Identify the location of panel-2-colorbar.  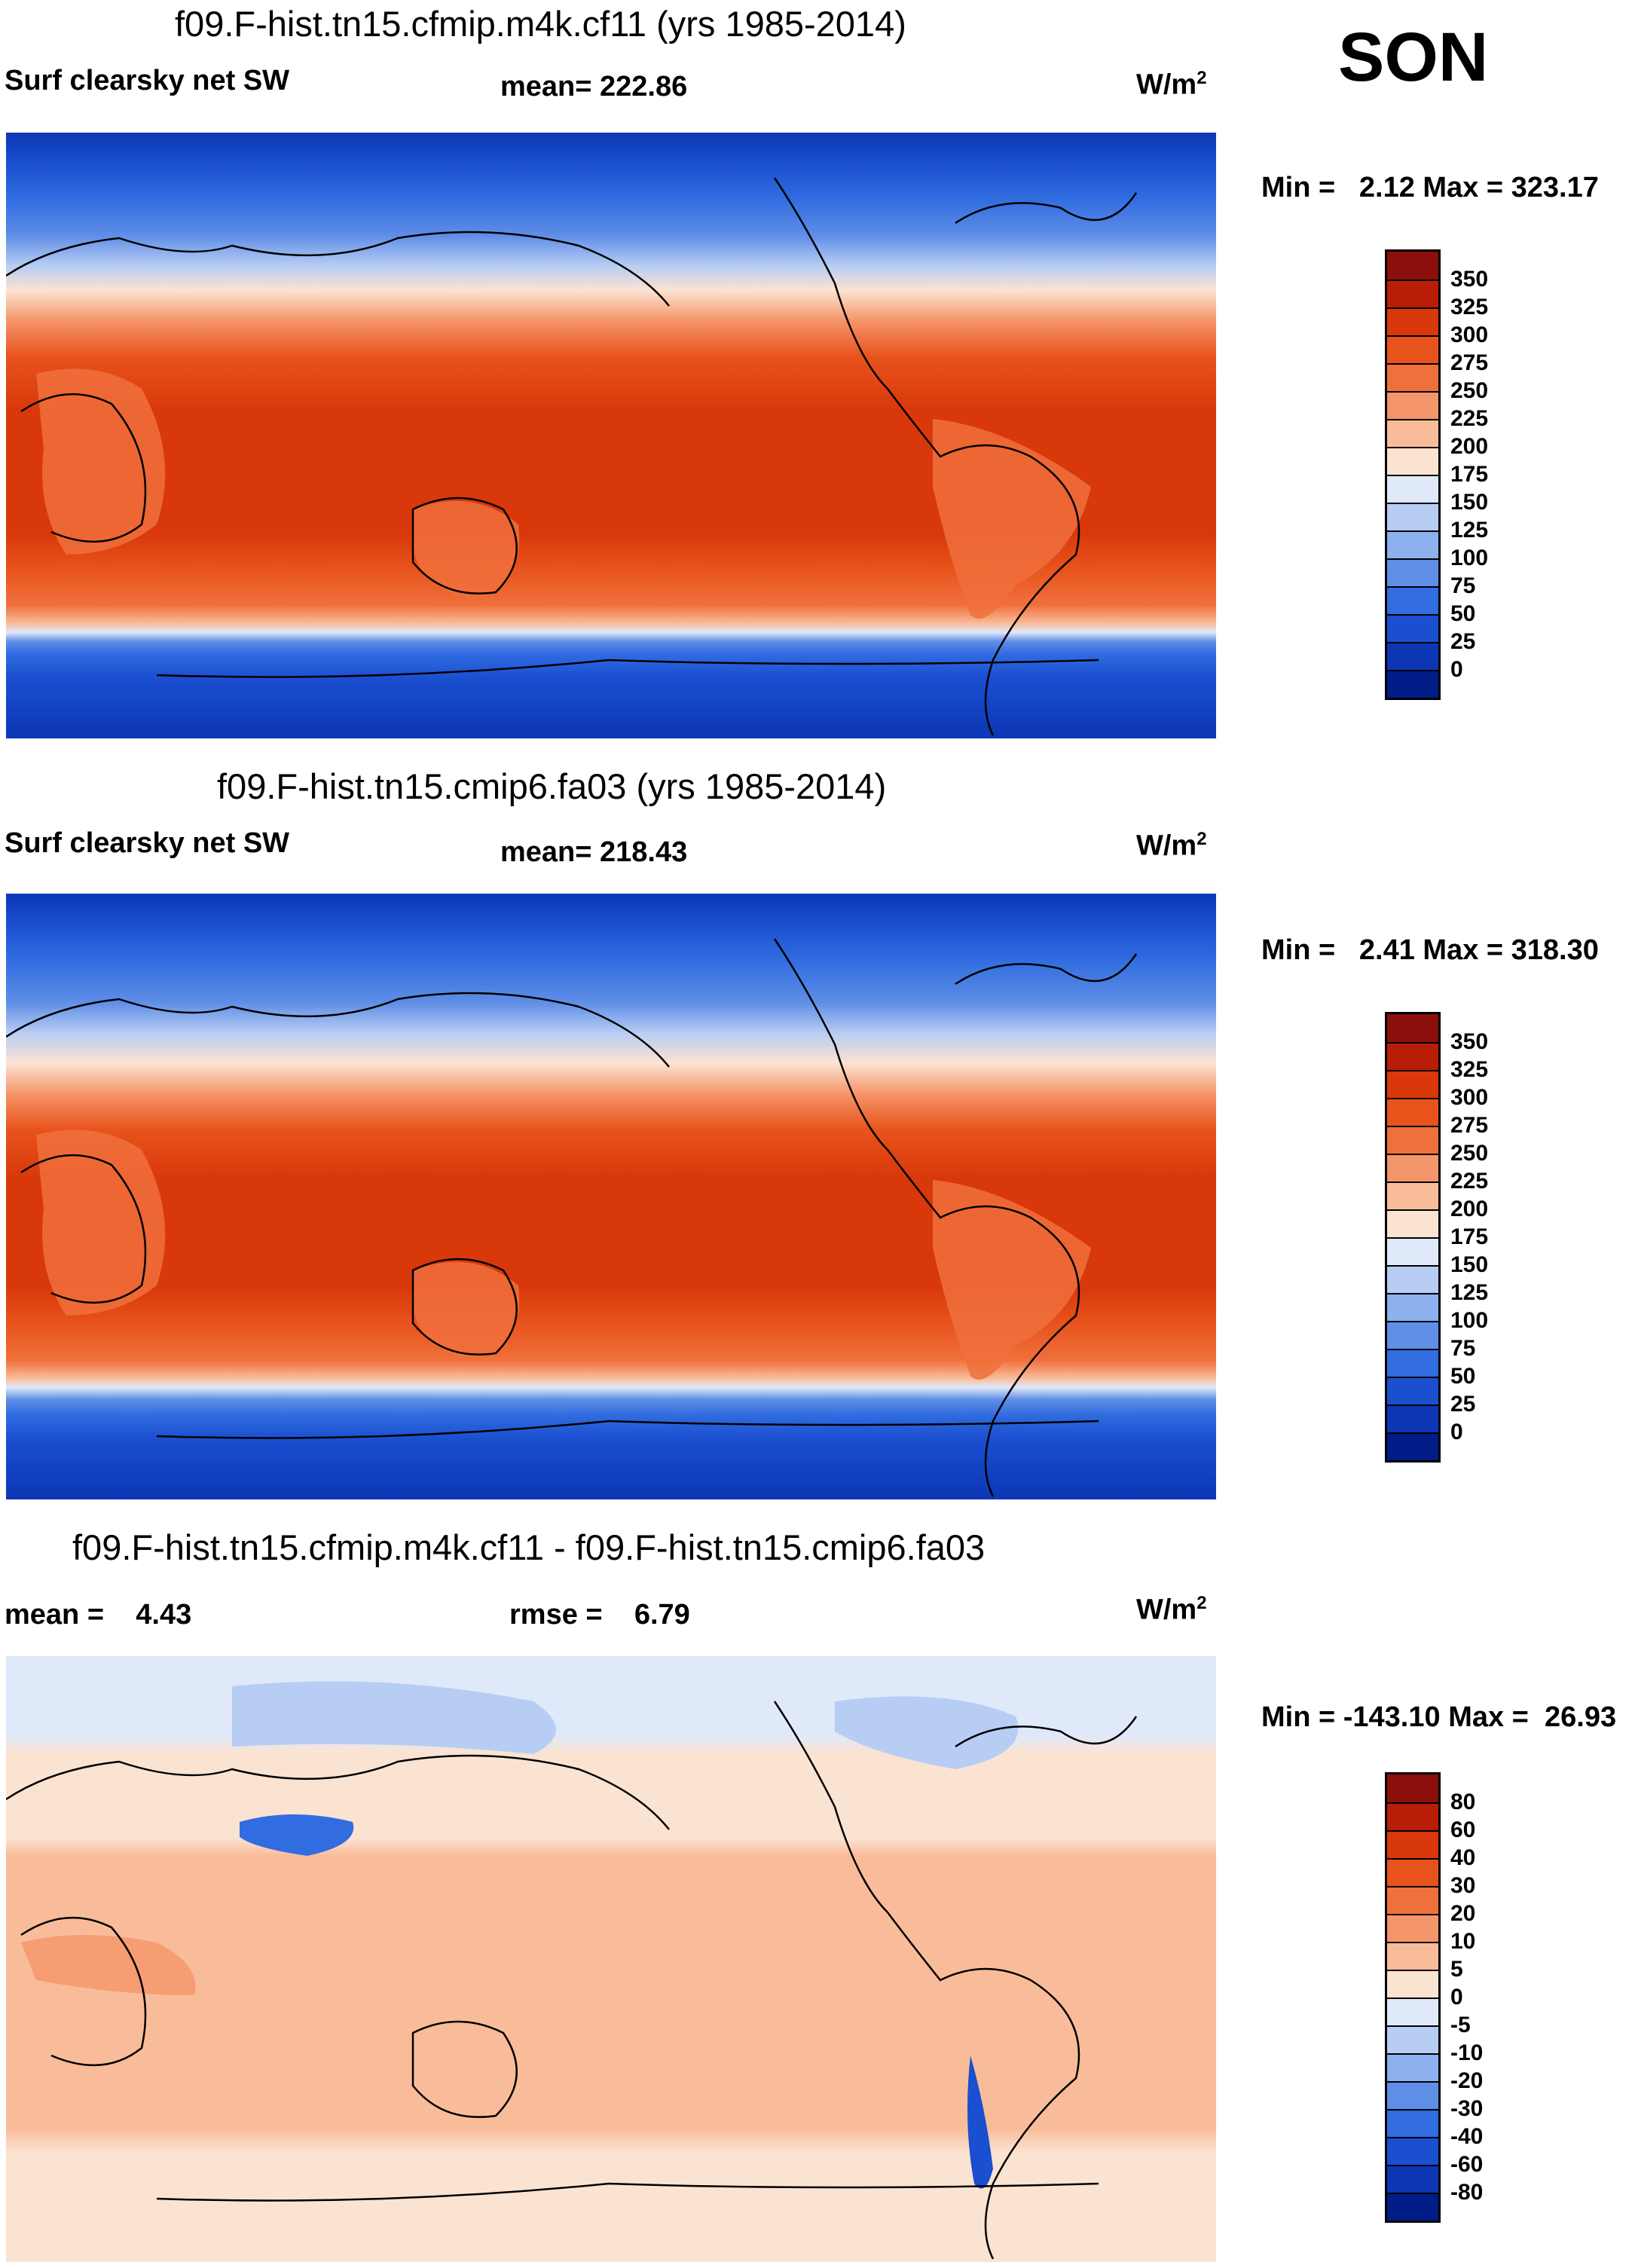
(1413, 1237).